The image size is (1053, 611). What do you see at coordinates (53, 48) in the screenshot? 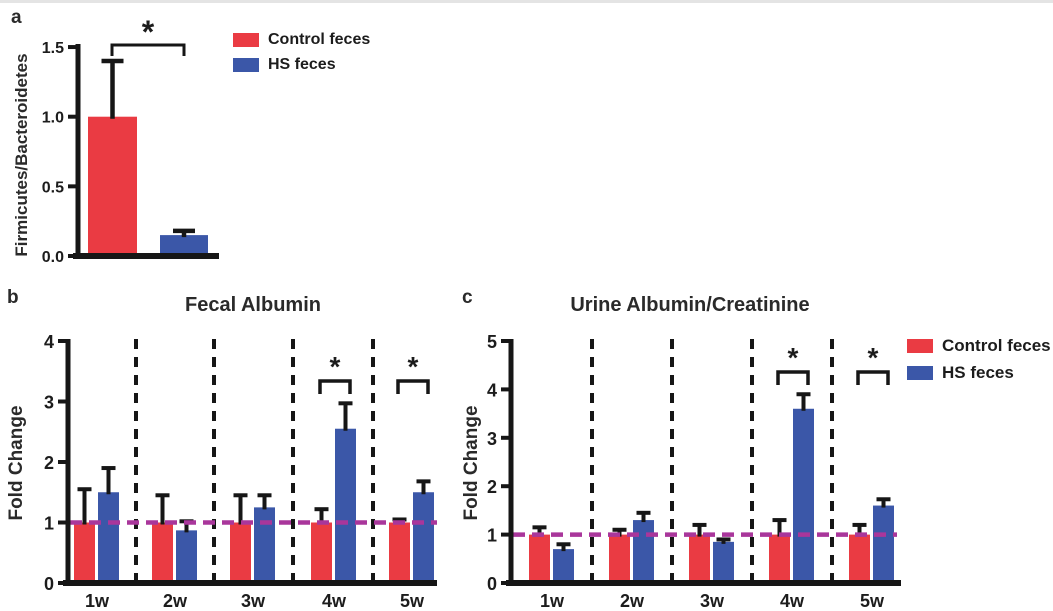
I see `y-tick-label: 1.5` at bounding box center [53, 48].